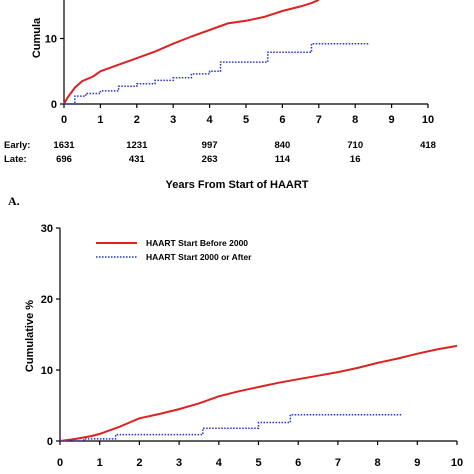 This screenshot has height=474, width=474. What do you see at coordinates (14, 201) in the screenshot?
I see `panel-a-label: A.` at bounding box center [14, 201].